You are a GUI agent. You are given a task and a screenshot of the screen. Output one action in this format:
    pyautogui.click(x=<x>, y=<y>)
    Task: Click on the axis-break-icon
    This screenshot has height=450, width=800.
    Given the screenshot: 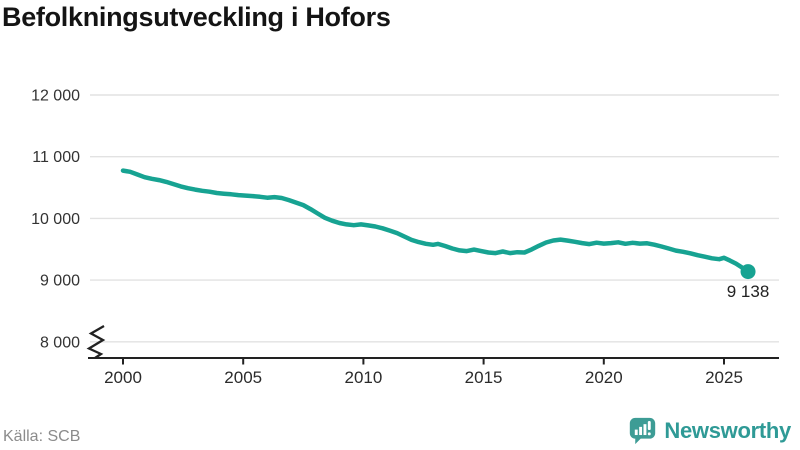 What is the action you would take?
    pyautogui.click(x=96, y=342)
    